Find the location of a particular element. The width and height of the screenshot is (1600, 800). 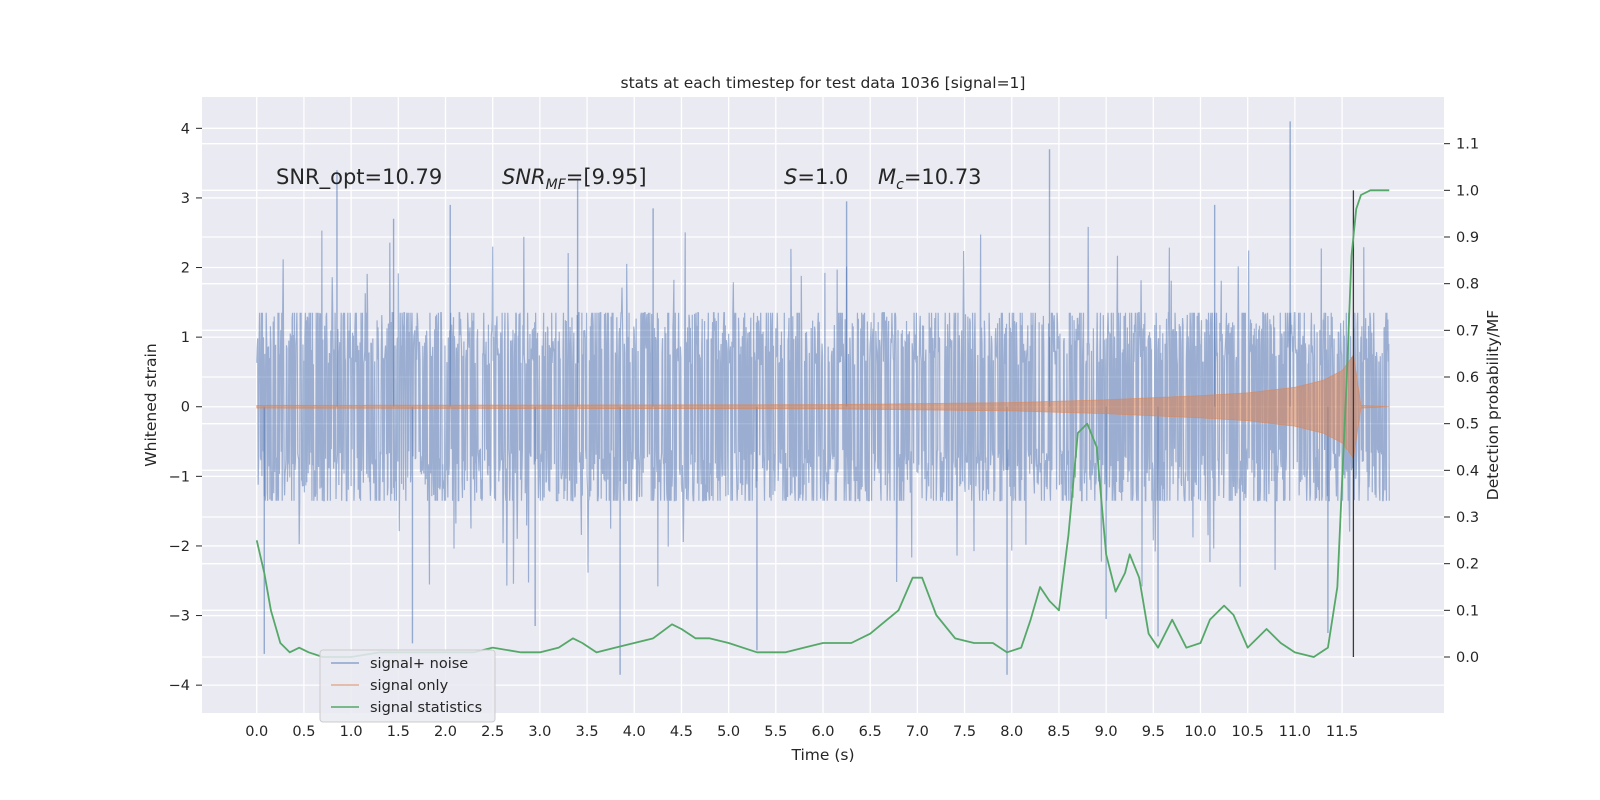

y-tick-label: 2 is located at coordinates (185, 269).